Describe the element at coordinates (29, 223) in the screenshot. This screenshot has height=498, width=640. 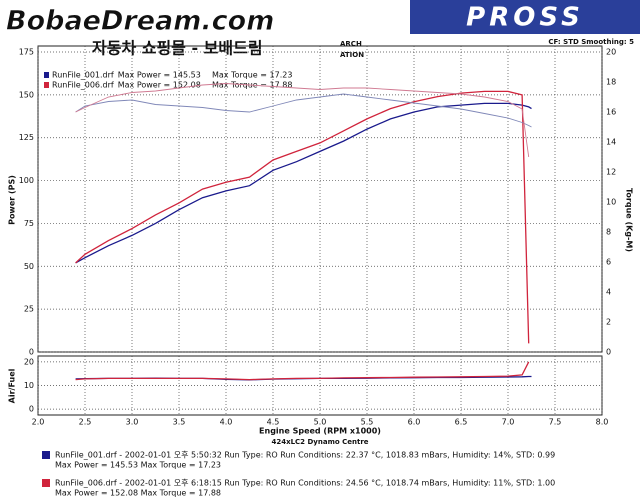
I see `y-tick-label: 75` at that location.